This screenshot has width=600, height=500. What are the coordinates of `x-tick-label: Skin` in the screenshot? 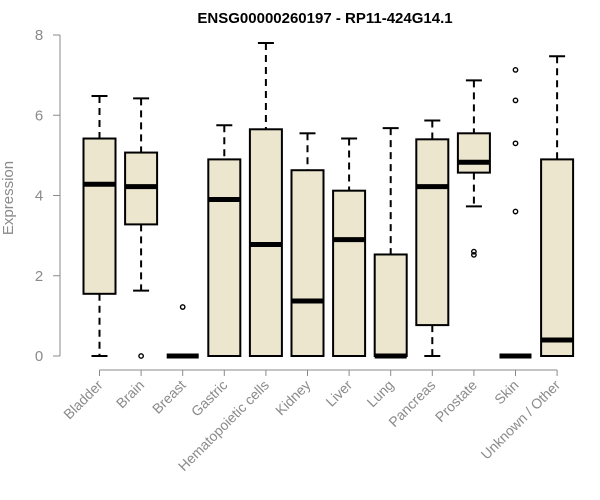 It's located at (506, 392).